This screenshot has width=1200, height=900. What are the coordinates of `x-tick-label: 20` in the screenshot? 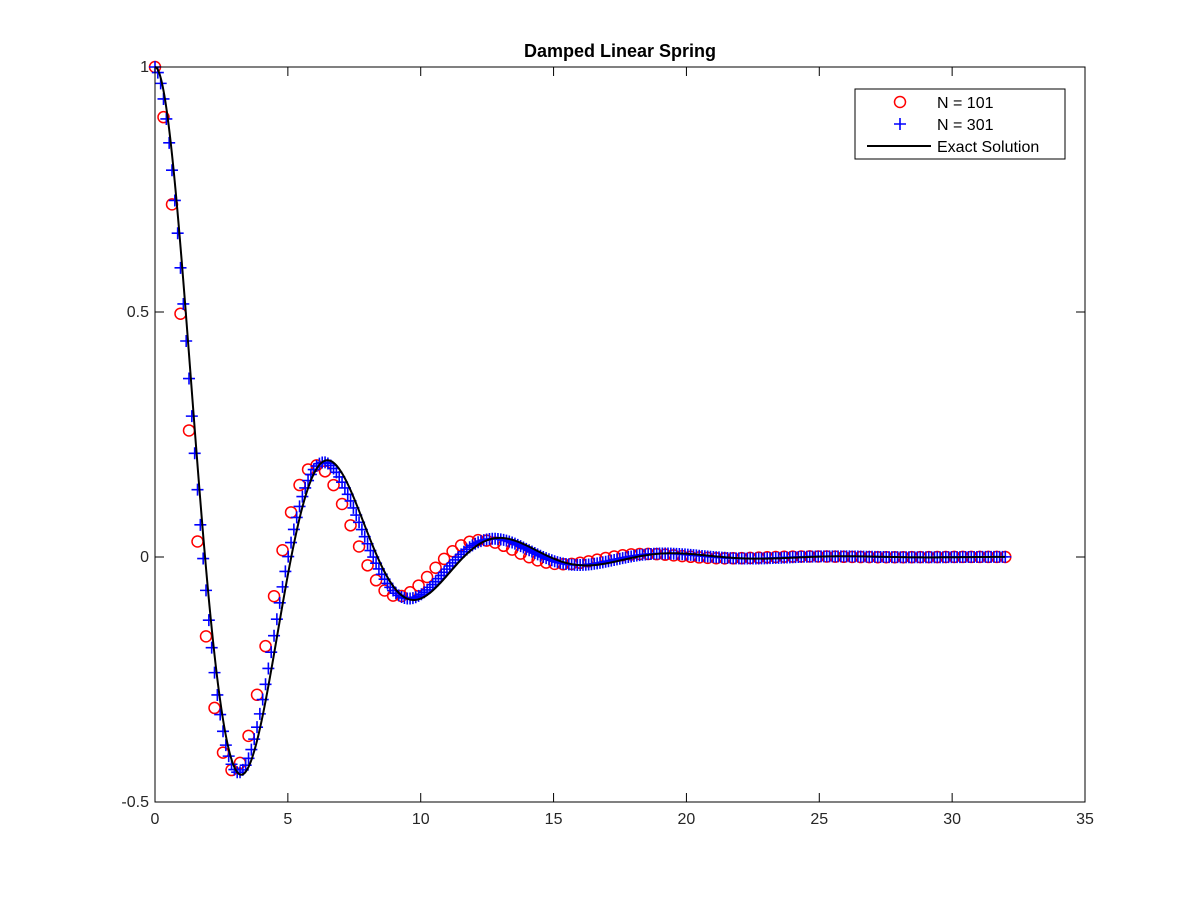 It's located at (687, 819).